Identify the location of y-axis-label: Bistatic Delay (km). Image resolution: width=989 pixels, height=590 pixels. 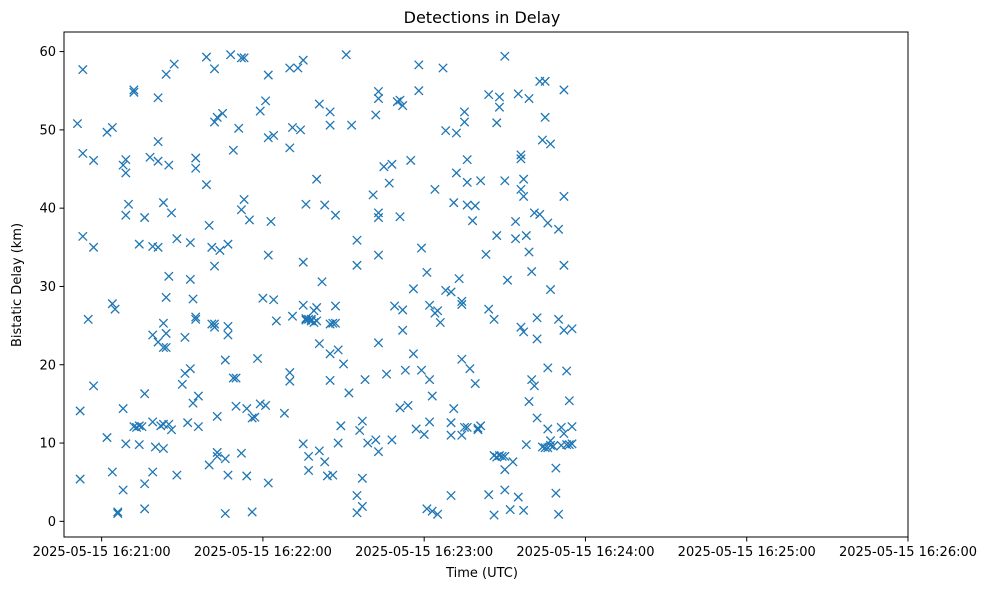
(17, 285).